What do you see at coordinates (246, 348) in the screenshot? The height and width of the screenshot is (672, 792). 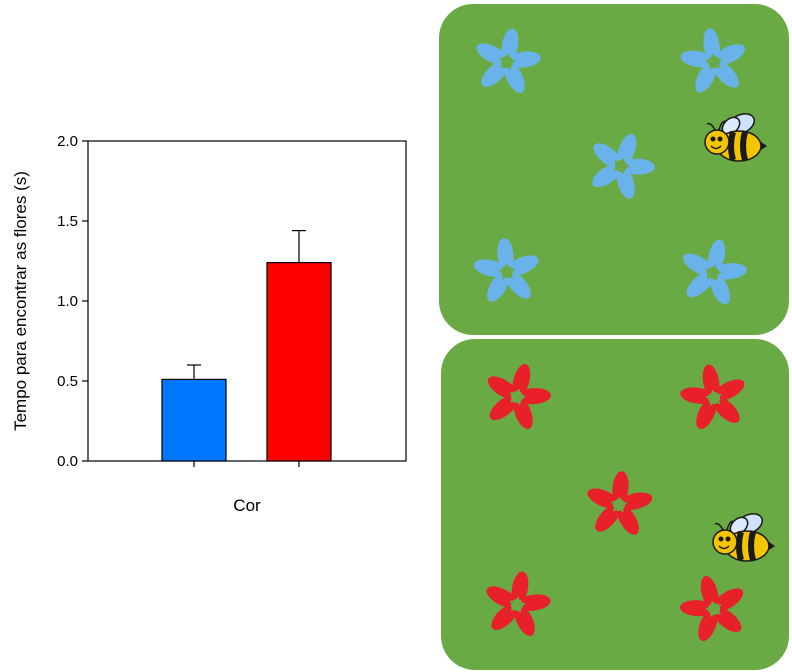 I see `bars` at bounding box center [246, 348].